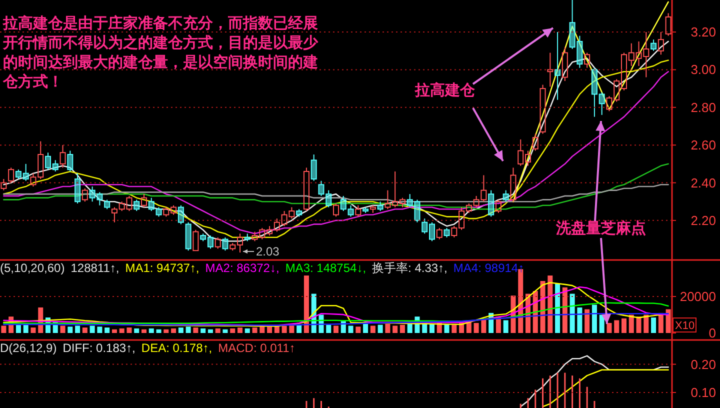 The width and height of the screenshot is (720, 408). What do you see at coordinates (28, 348) in the screenshot?
I see `chart-title: D(26,12,9)` at bounding box center [28, 348].